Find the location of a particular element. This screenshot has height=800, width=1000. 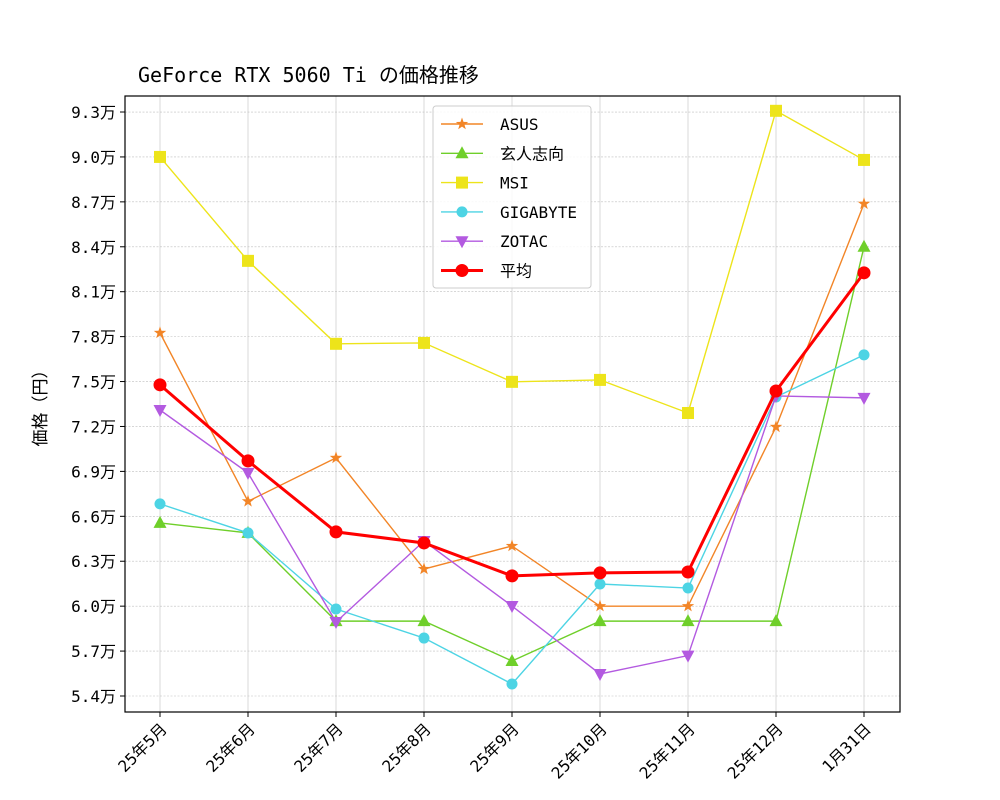

y-tick-label: 6.6万 is located at coordinates (93, 516).